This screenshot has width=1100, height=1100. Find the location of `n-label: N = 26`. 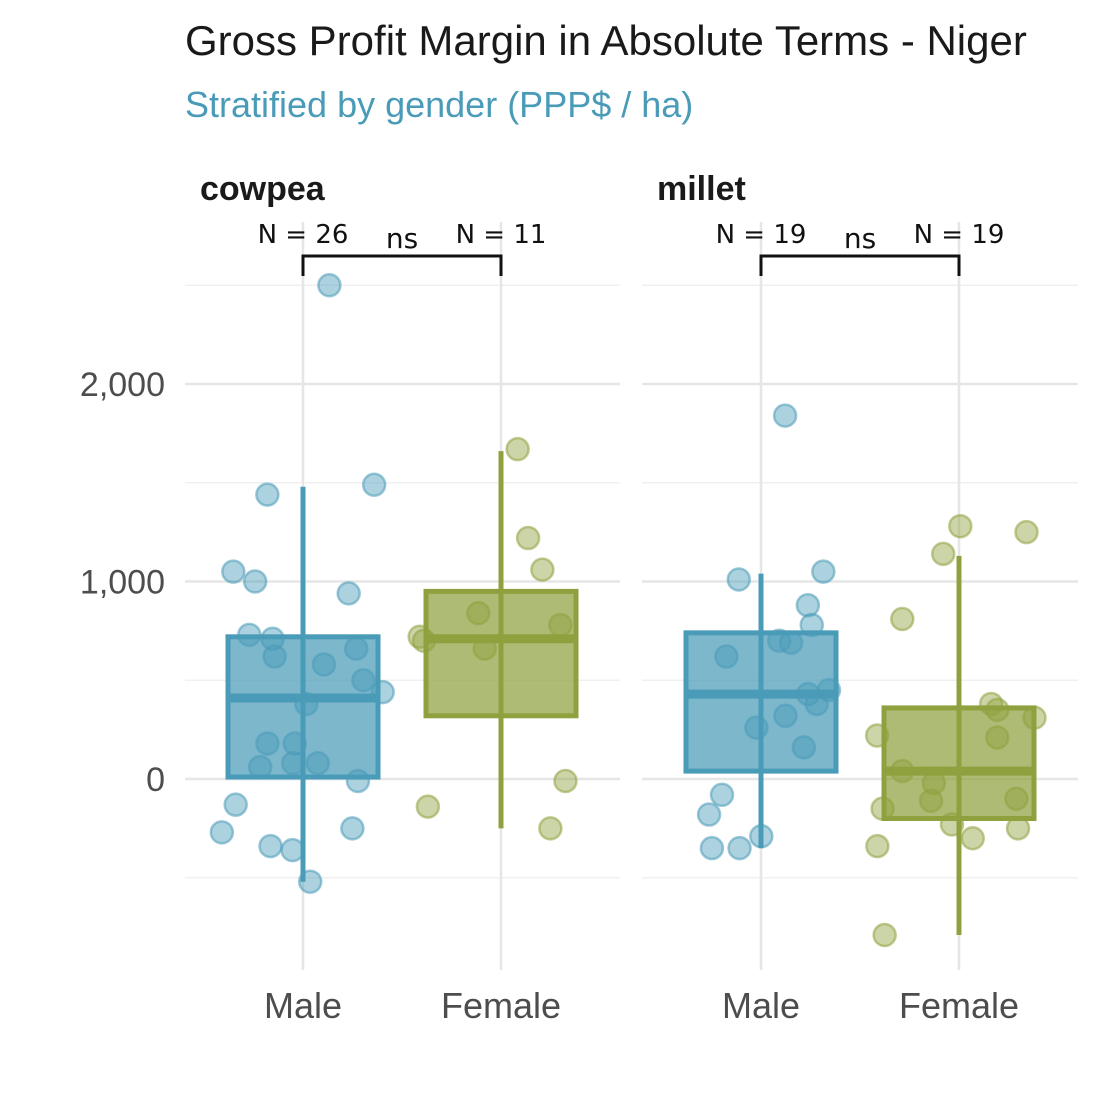

n-label: N = 26 is located at coordinates (303, 235).